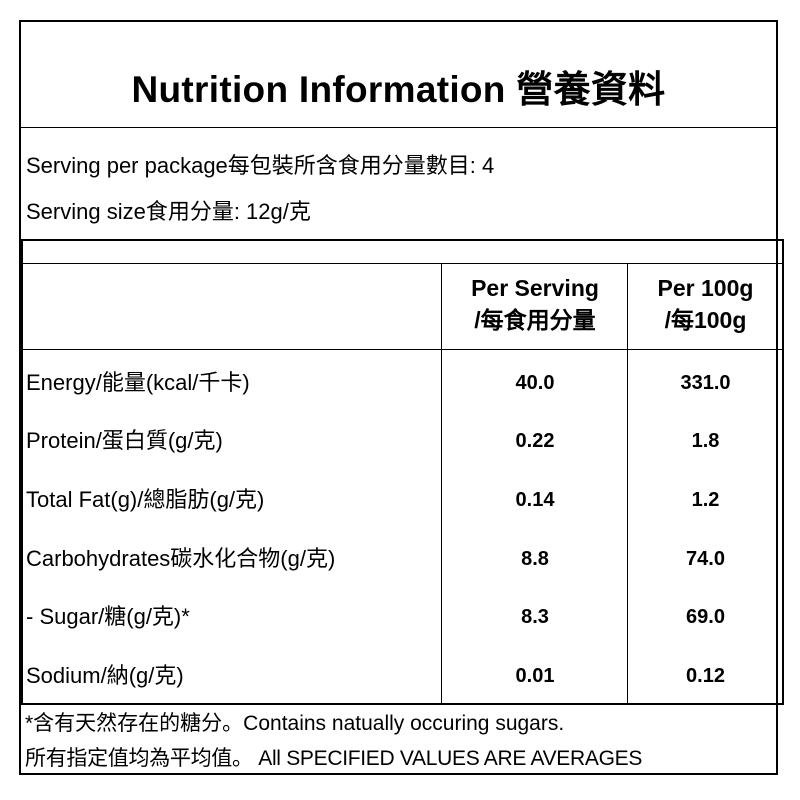  Describe the element at coordinates (705, 676) in the screenshot. I see `sodium-per-100g: 0.12` at that location.